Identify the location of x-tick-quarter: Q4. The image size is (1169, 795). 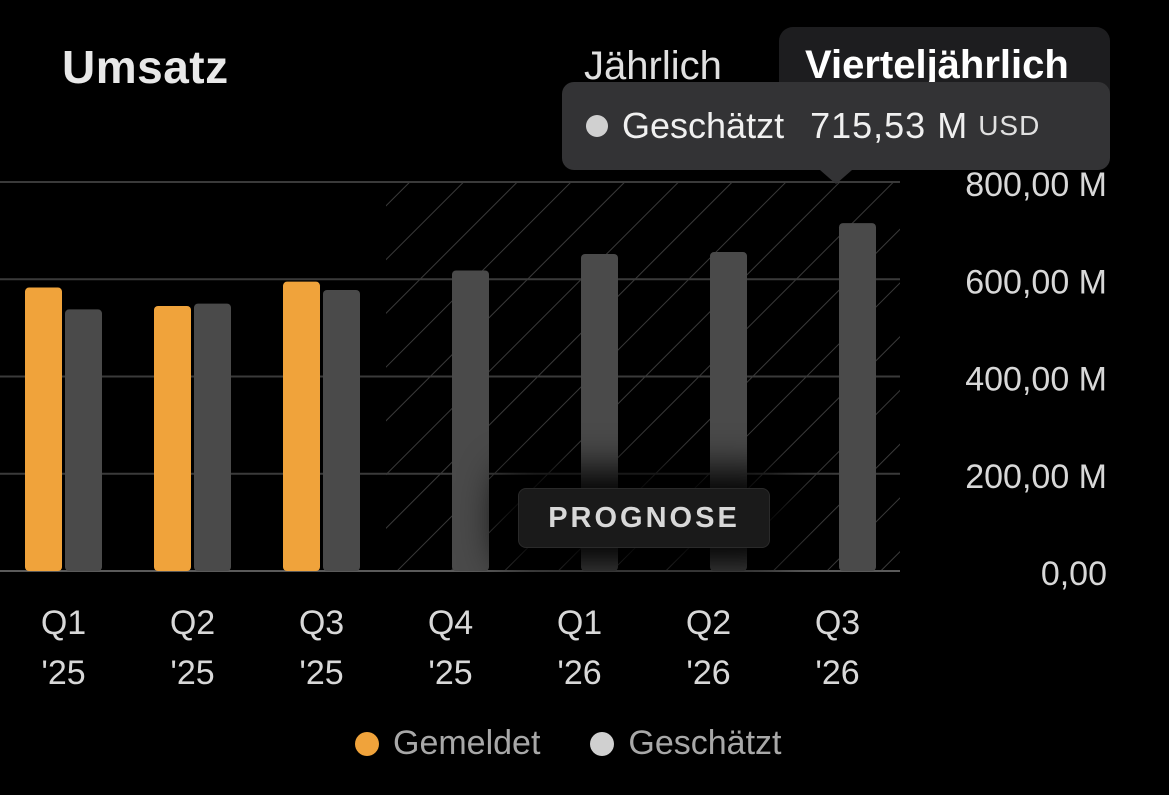
(450, 623).